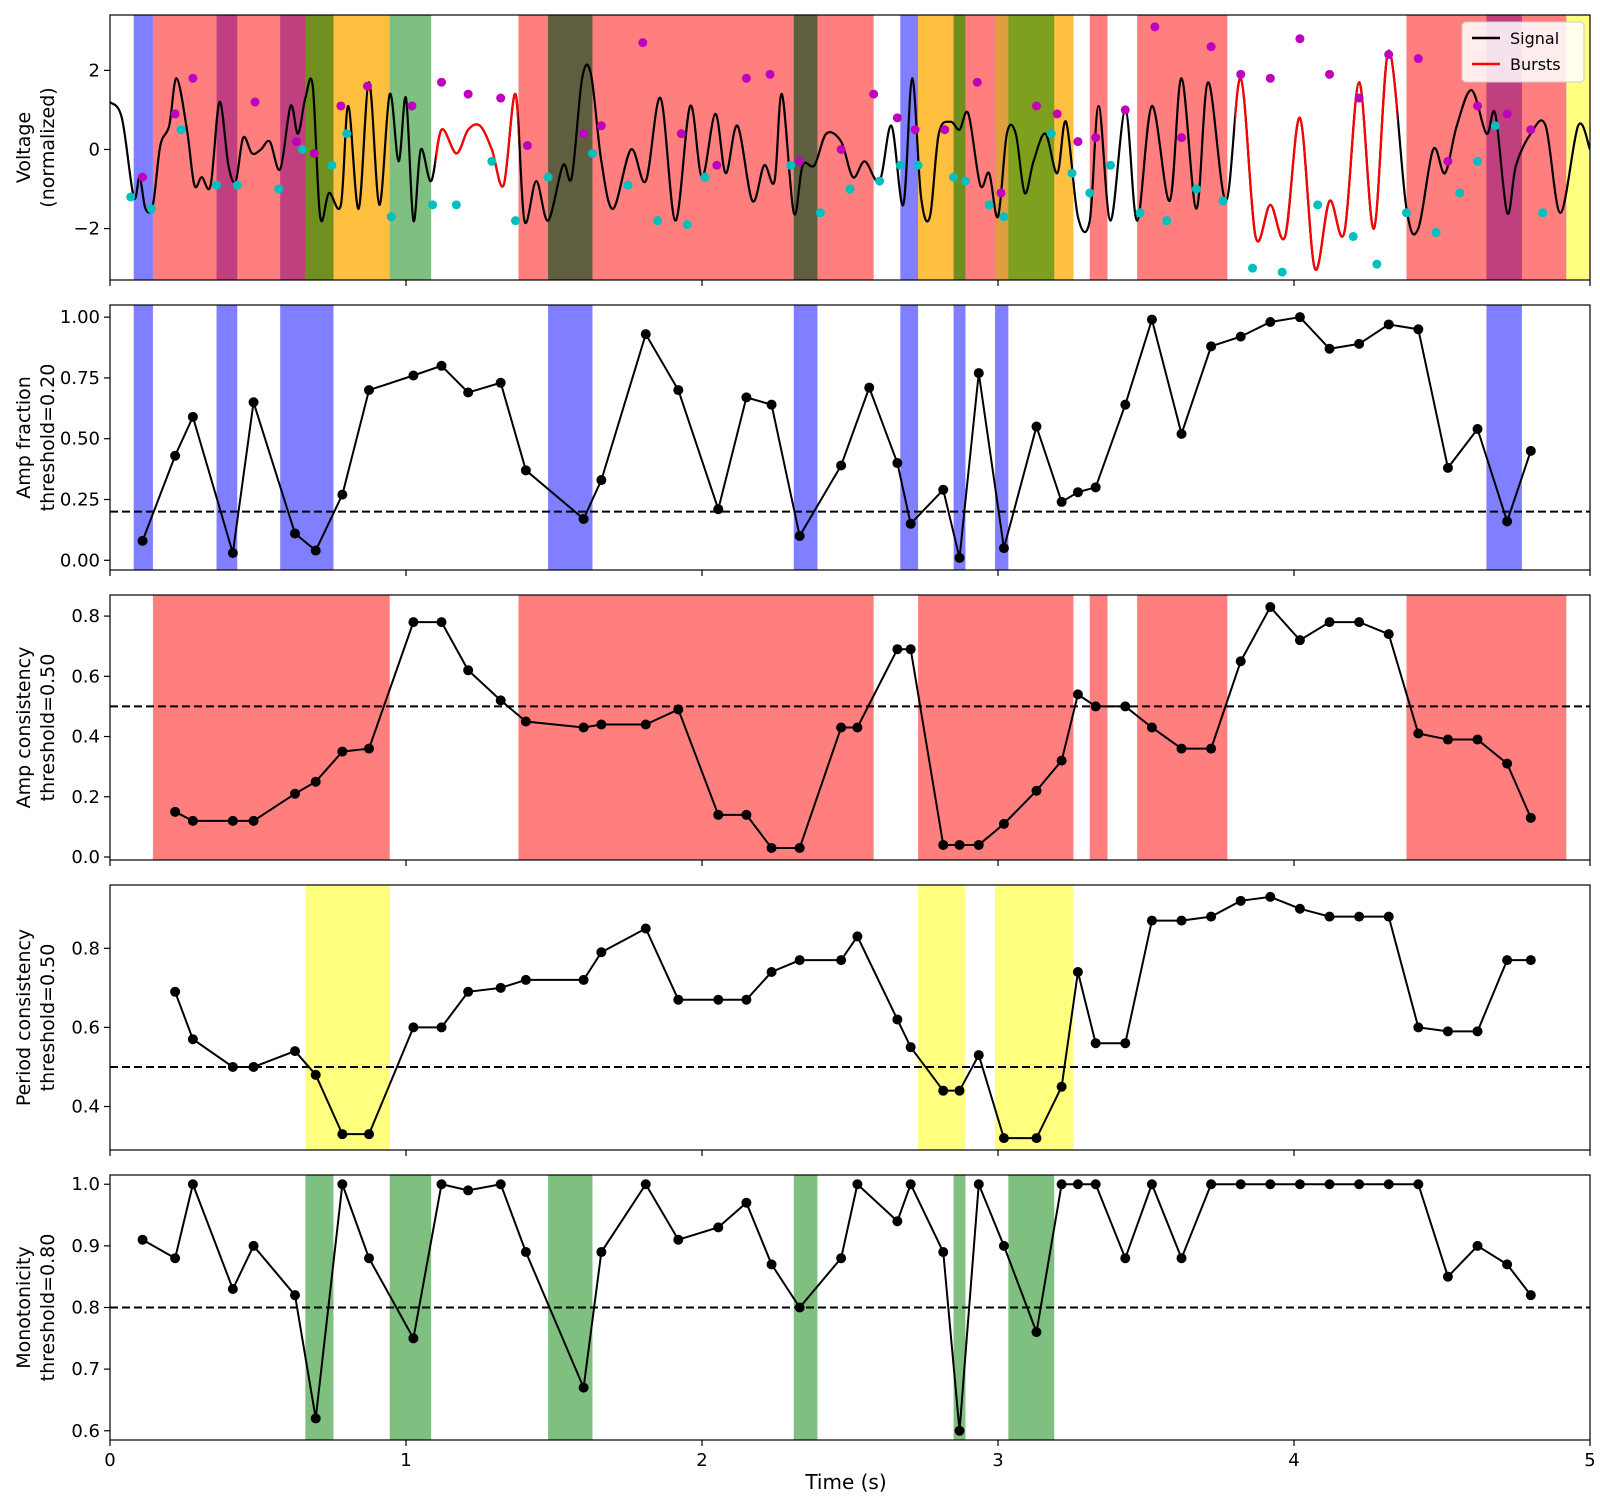  What do you see at coordinates (48, 147) in the screenshot?
I see `y-axis-label: (normalized)` at bounding box center [48, 147].